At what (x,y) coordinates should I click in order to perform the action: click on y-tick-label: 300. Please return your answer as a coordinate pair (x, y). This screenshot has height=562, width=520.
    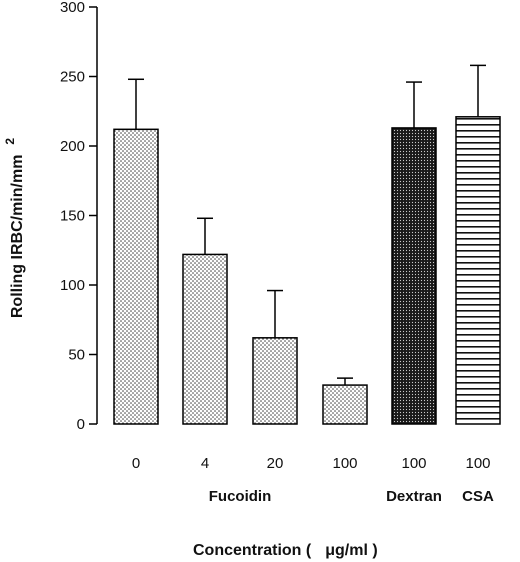
    Looking at the image, I should click on (72, 8).